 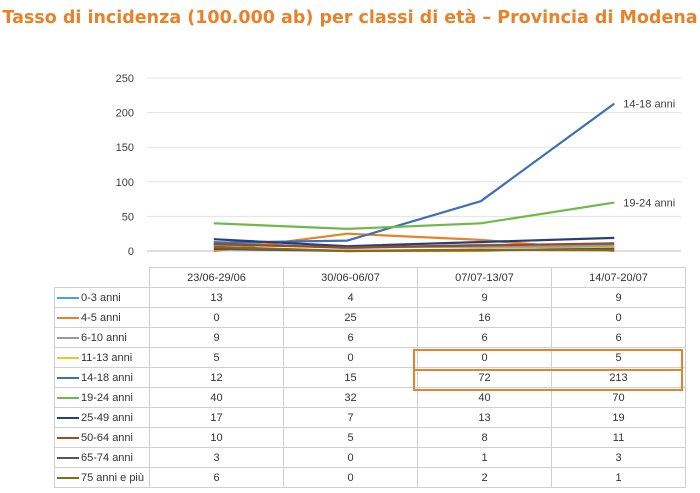 What do you see at coordinates (350, 397) in the screenshot?
I see `table-cell: 32` at bounding box center [350, 397].